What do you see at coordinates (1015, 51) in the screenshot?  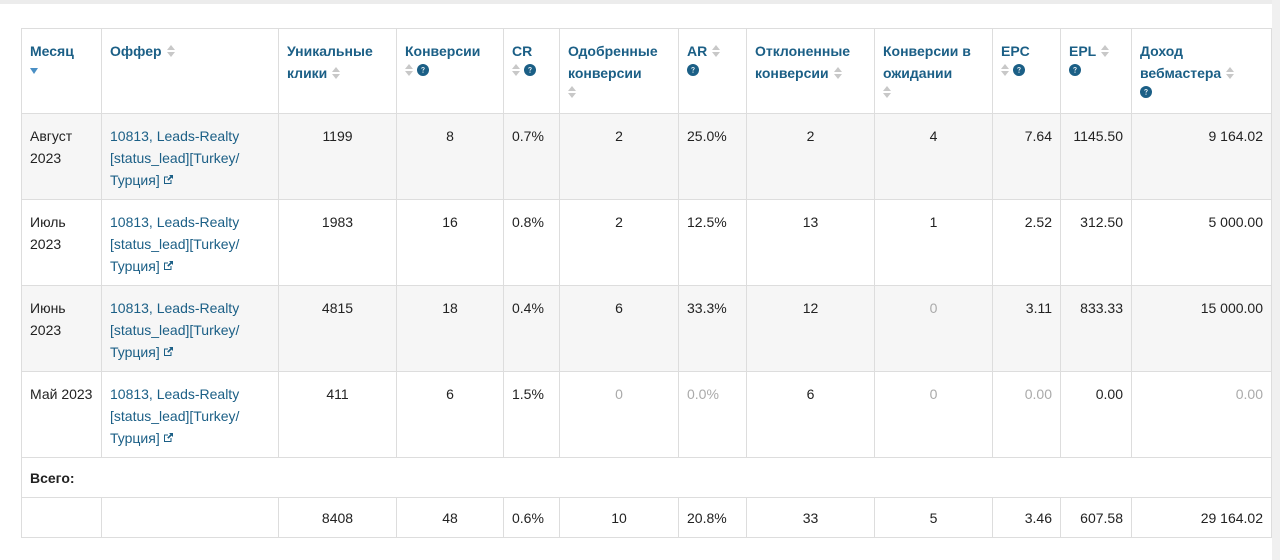 I see `header-label-epc: EPC` at bounding box center [1015, 51].